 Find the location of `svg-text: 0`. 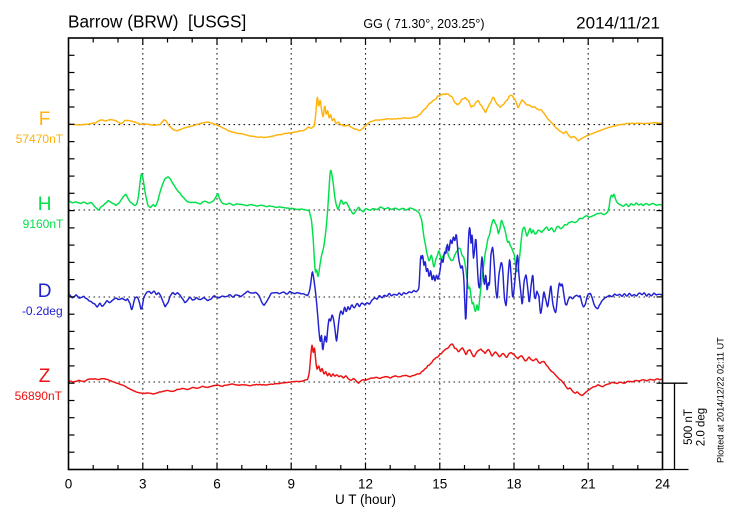

svg-text: 0 is located at coordinates (69, 483).